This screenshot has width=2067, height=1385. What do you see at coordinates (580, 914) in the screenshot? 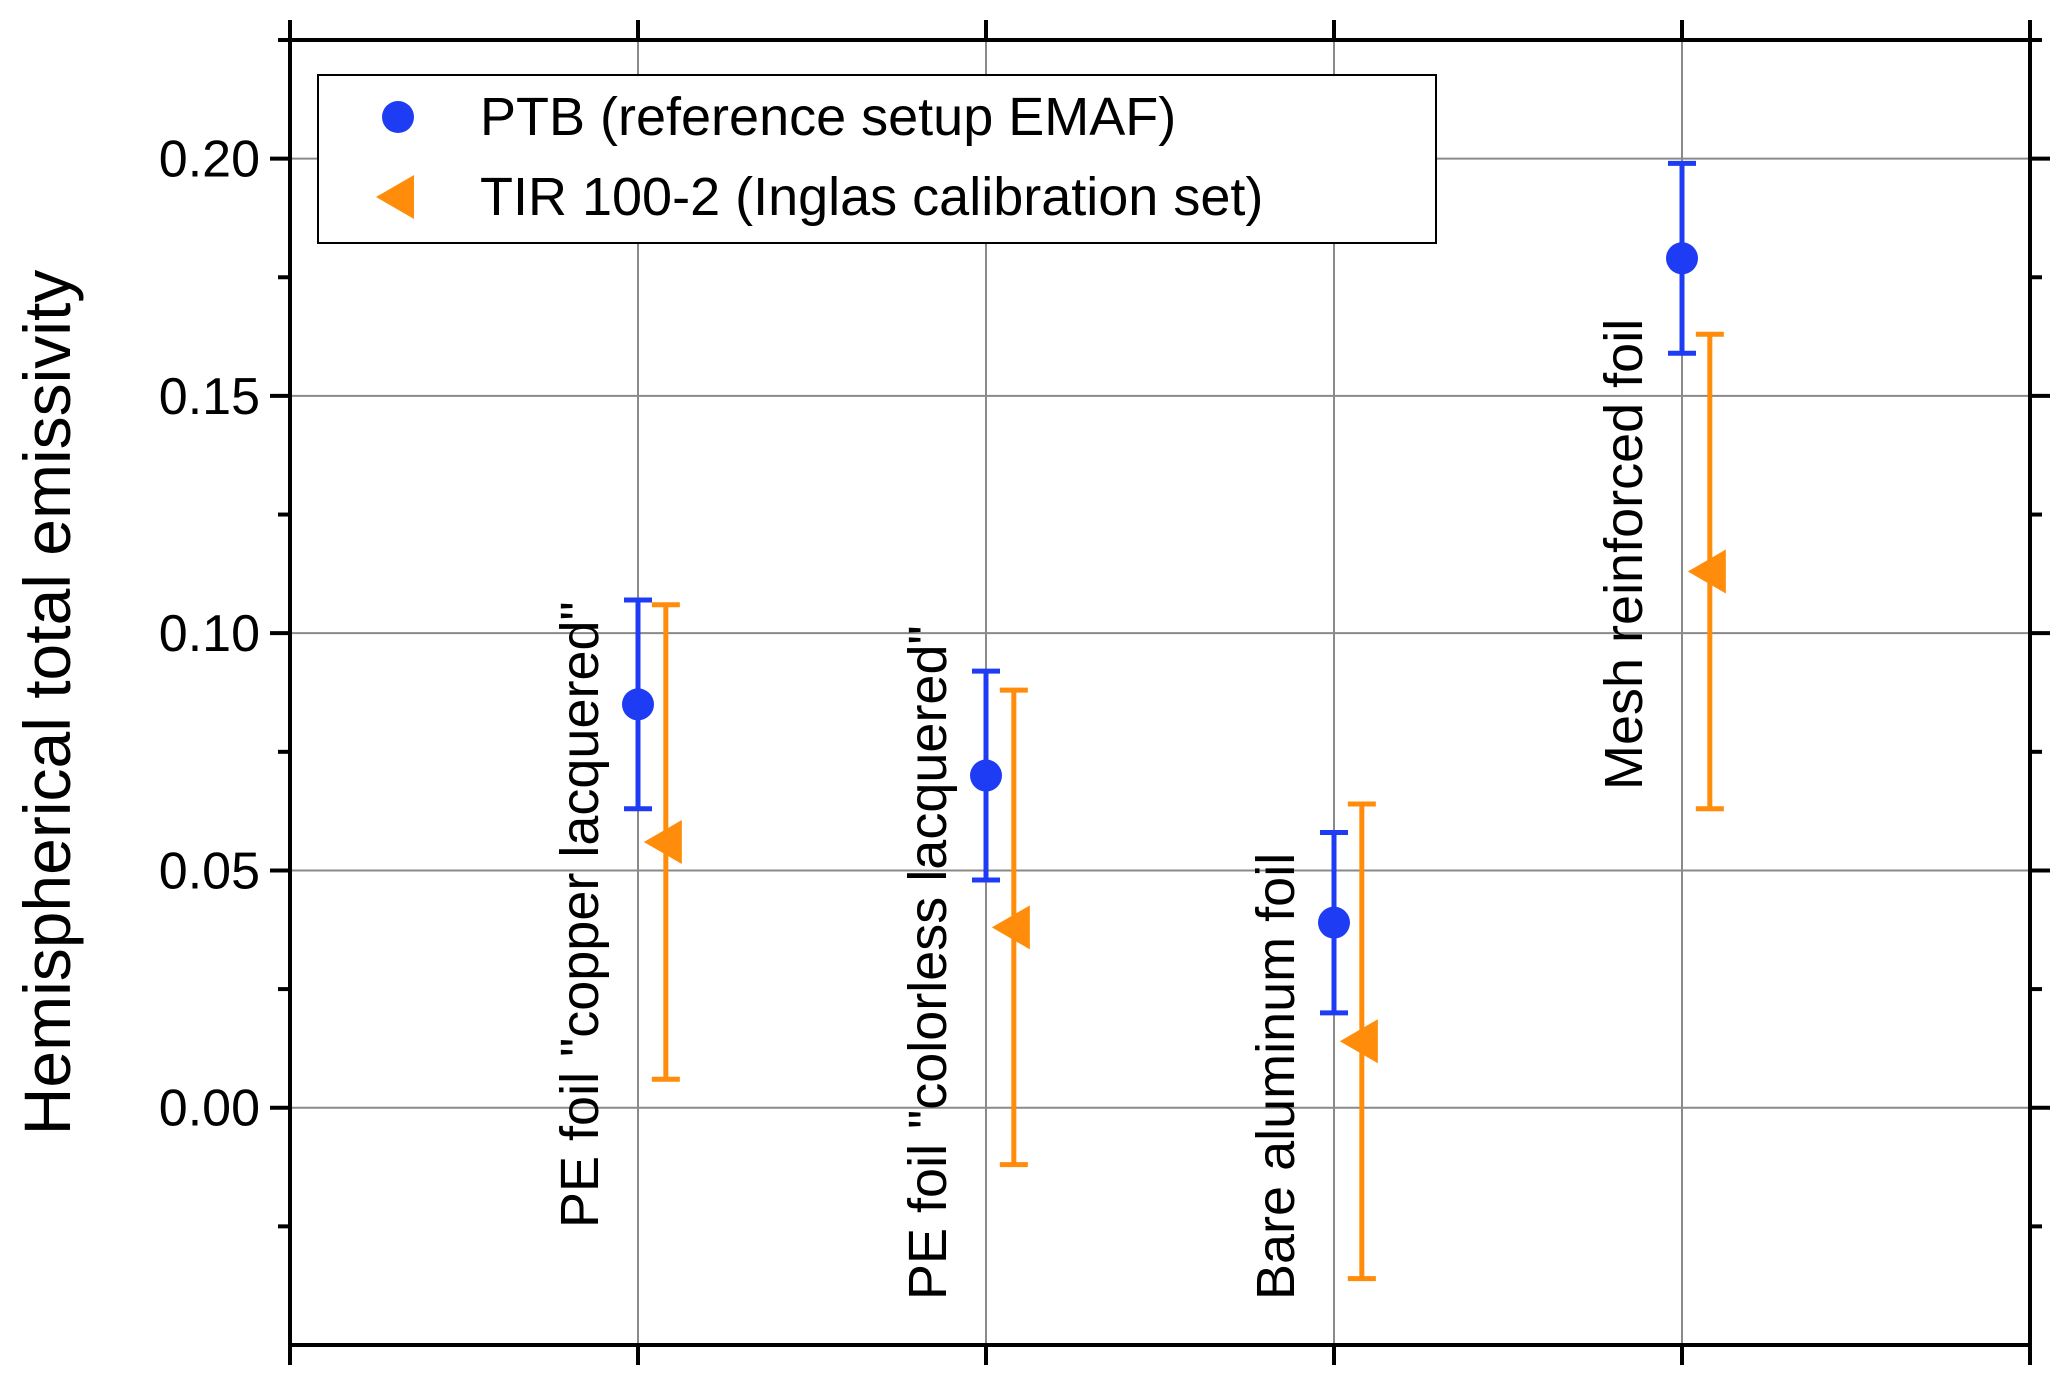
I see `category-label: PE foil "copper lacquered"` at bounding box center [580, 914].